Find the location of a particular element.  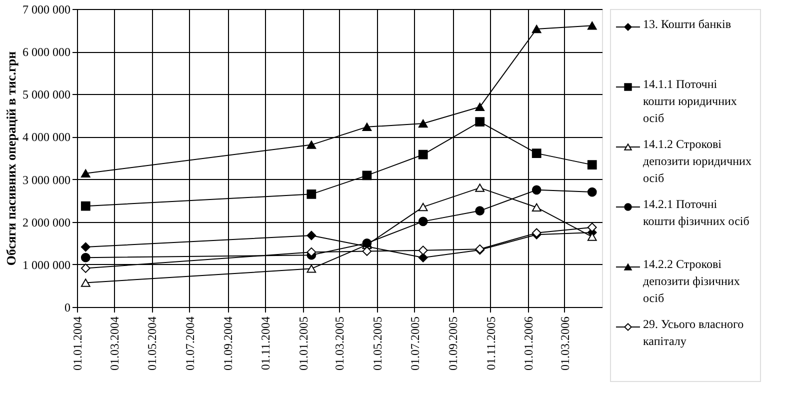

x-tick-label: 01.01.2004 is located at coordinates (77, 343).